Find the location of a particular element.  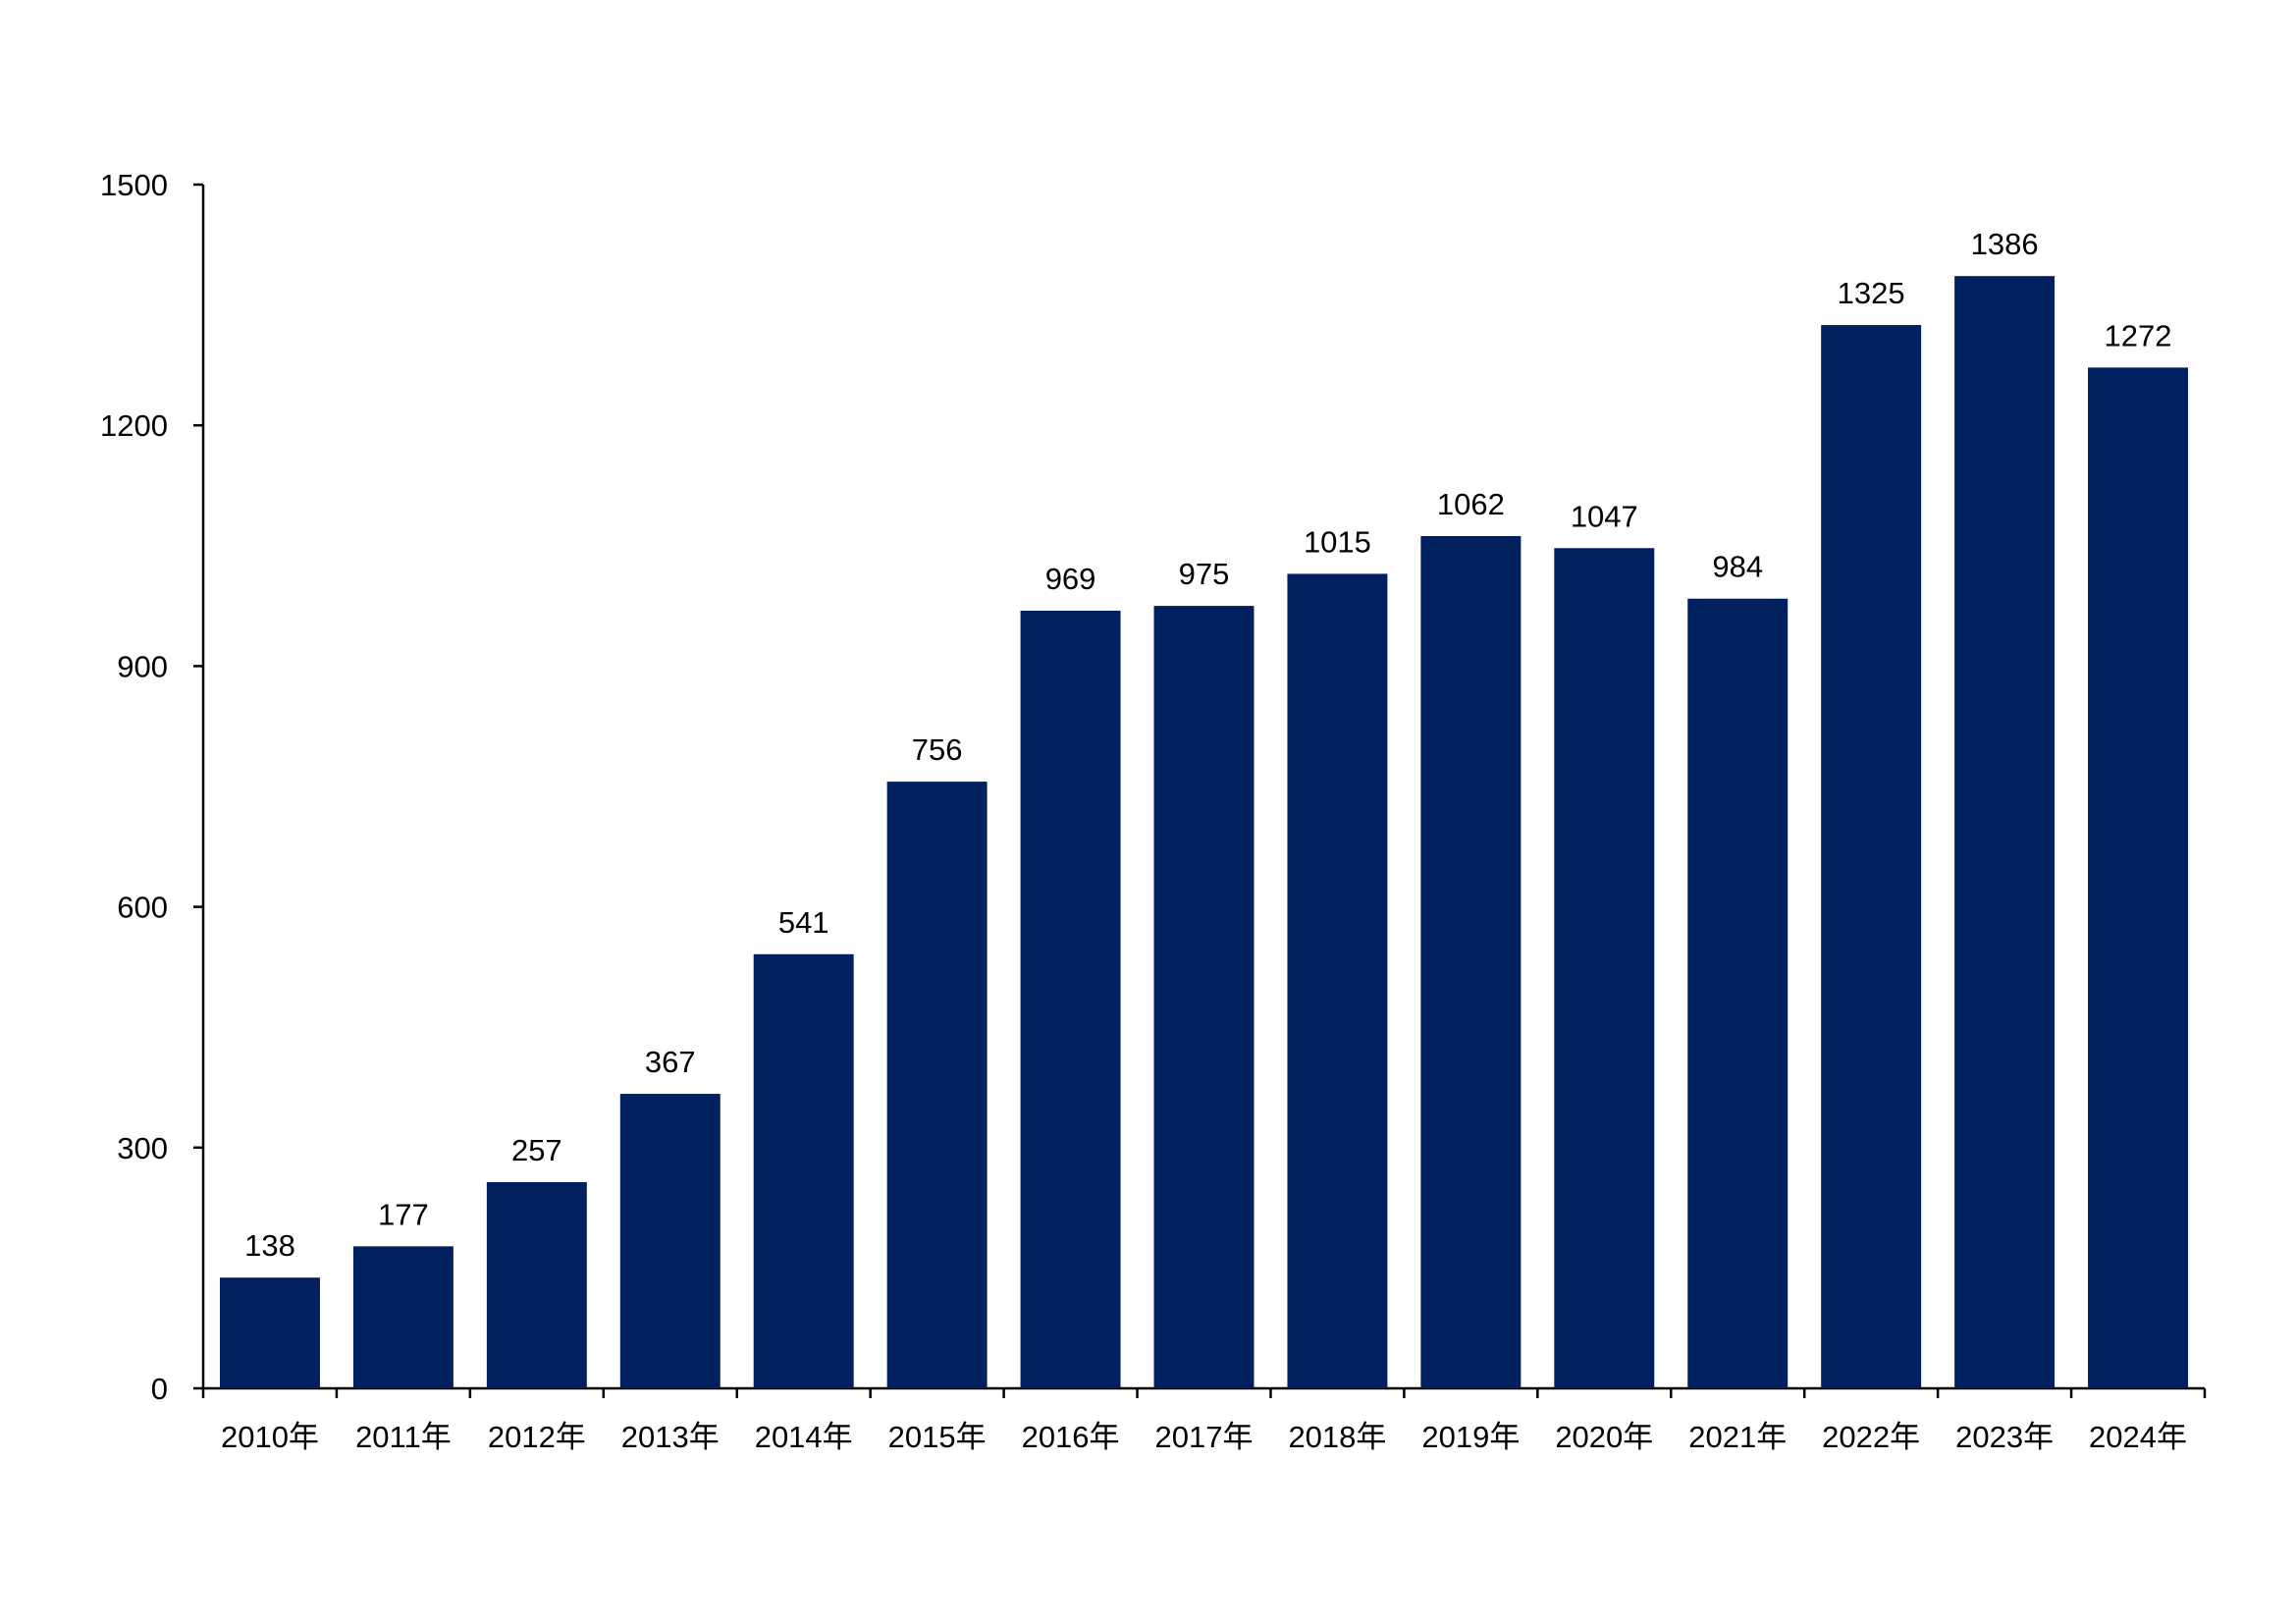

data-label: 138 is located at coordinates (269, 1245).